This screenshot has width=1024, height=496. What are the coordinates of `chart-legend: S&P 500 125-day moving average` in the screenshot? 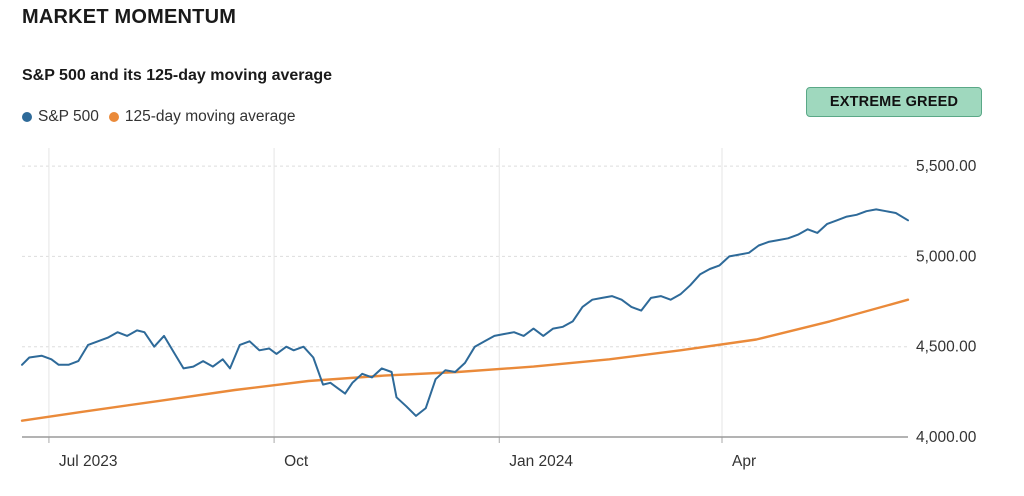 It's located at (164, 117).